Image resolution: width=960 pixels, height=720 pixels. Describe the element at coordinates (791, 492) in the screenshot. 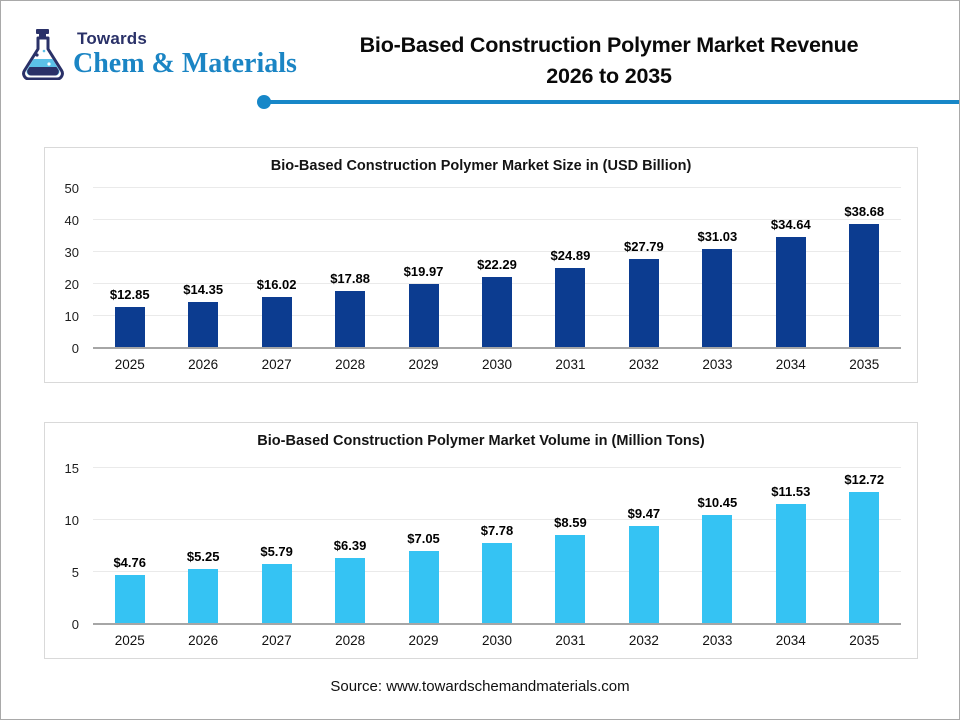

I see `bar-value-label: $11.53` at that location.